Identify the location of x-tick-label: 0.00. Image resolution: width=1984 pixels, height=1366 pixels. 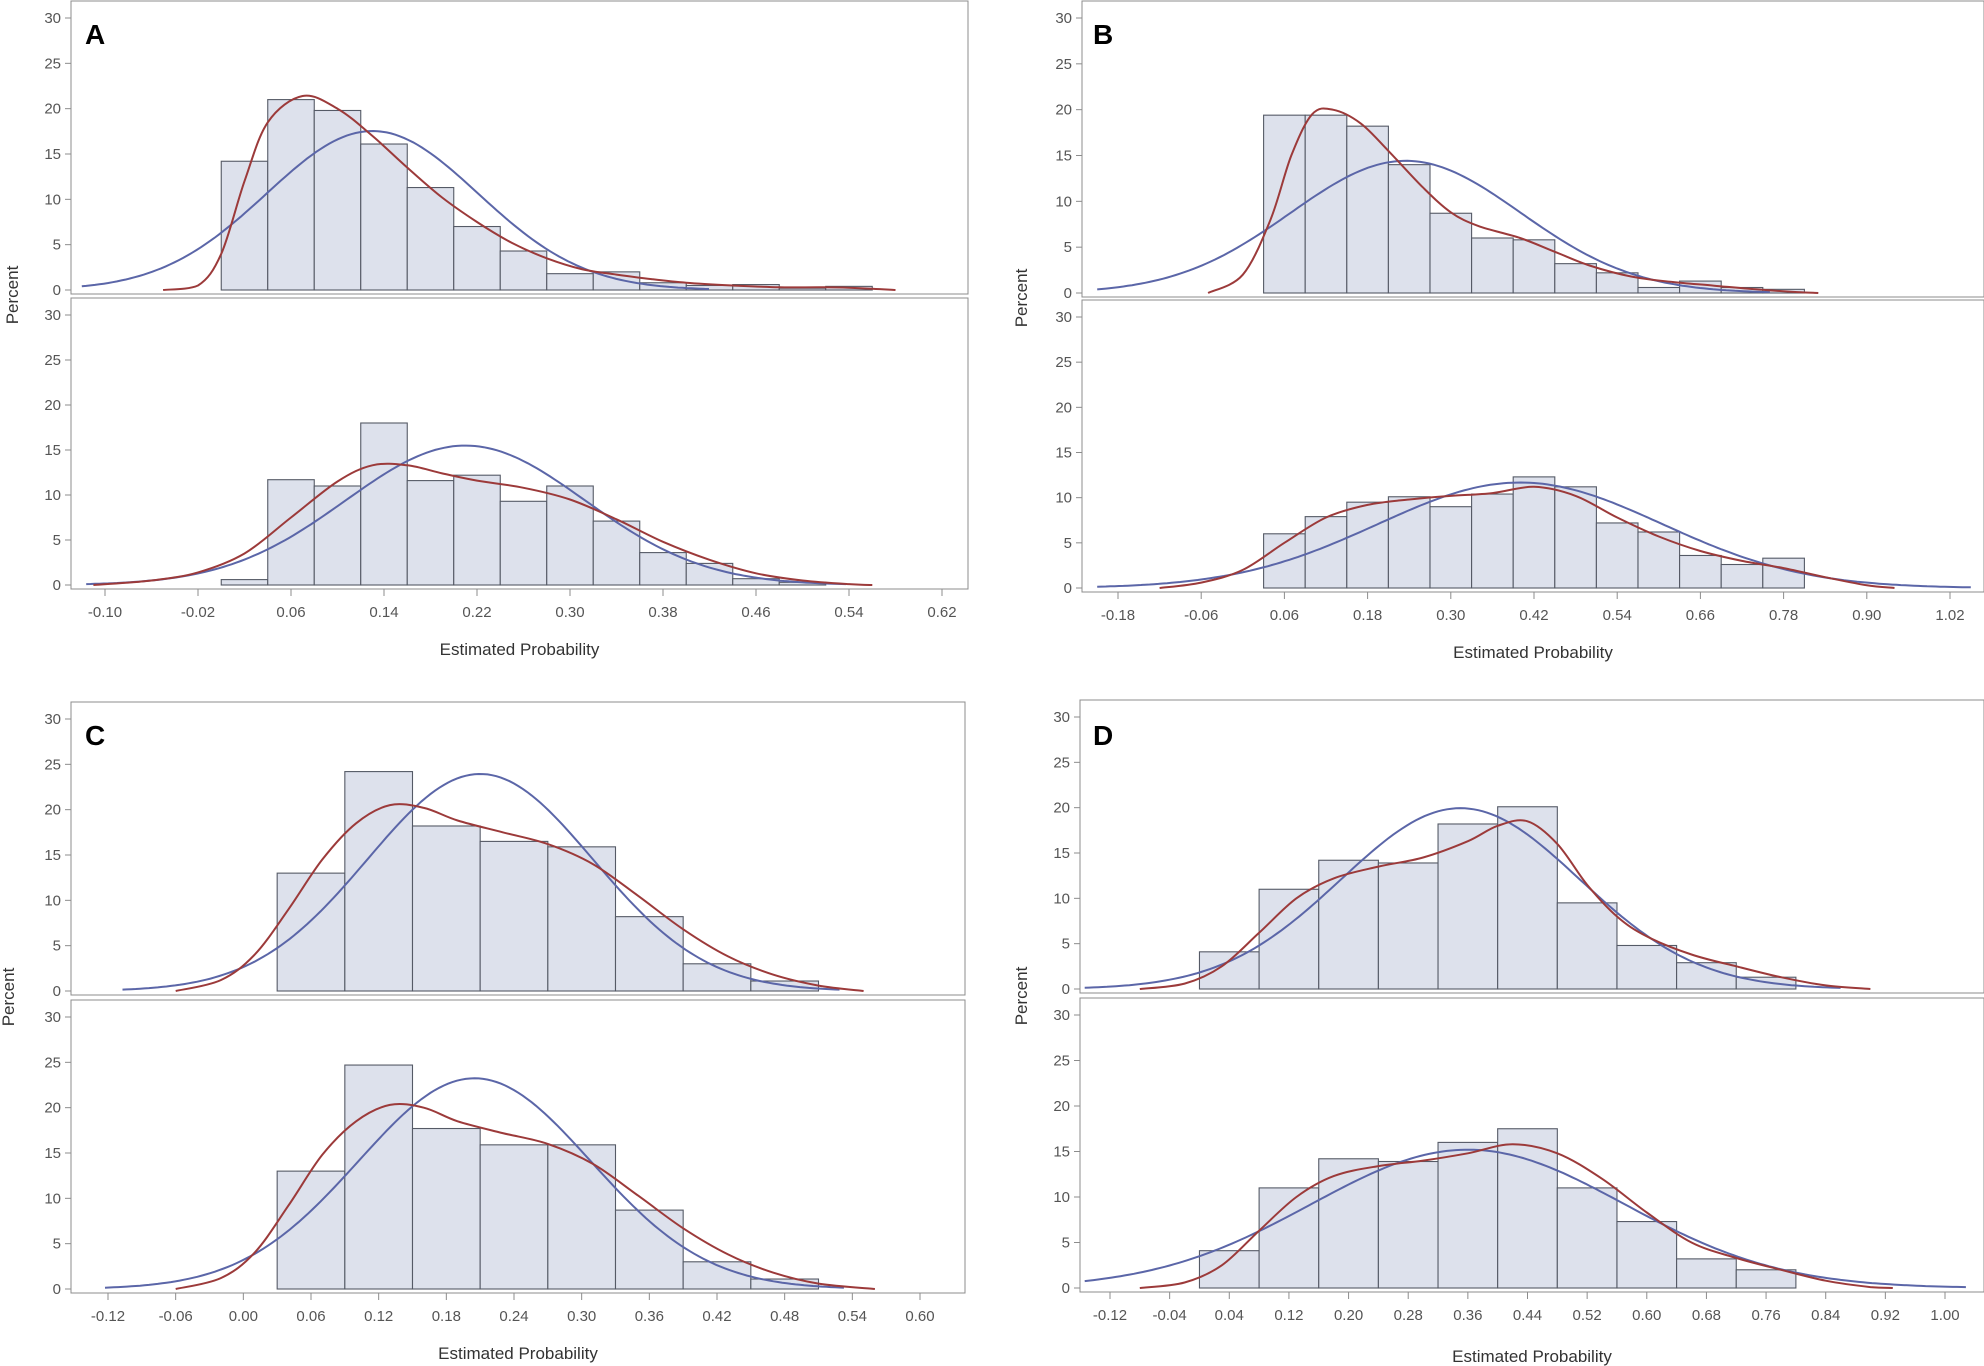
(243, 1316).